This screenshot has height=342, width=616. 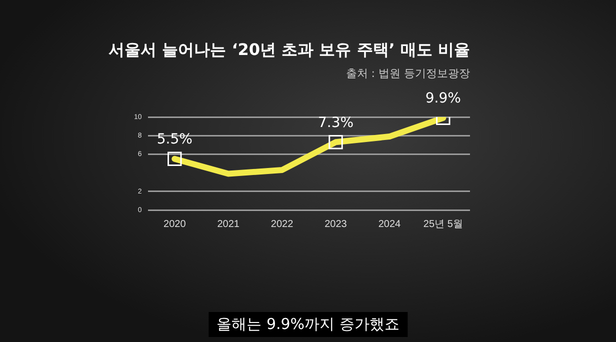 What do you see at coordinates (282, 224) in the screenshot?
I see `x-tick-label: 2022` at bounding box center [282, 224].